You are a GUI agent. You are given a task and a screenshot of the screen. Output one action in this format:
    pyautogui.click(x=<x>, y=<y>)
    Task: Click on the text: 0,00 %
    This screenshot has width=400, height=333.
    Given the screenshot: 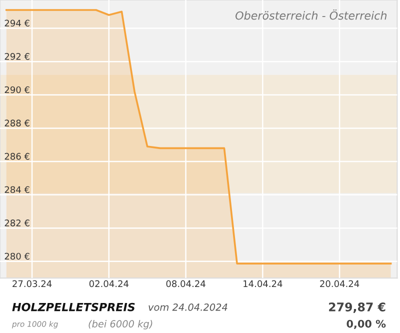 What is the action you would take?
    pyautogui.click(x=366, y=325)
    